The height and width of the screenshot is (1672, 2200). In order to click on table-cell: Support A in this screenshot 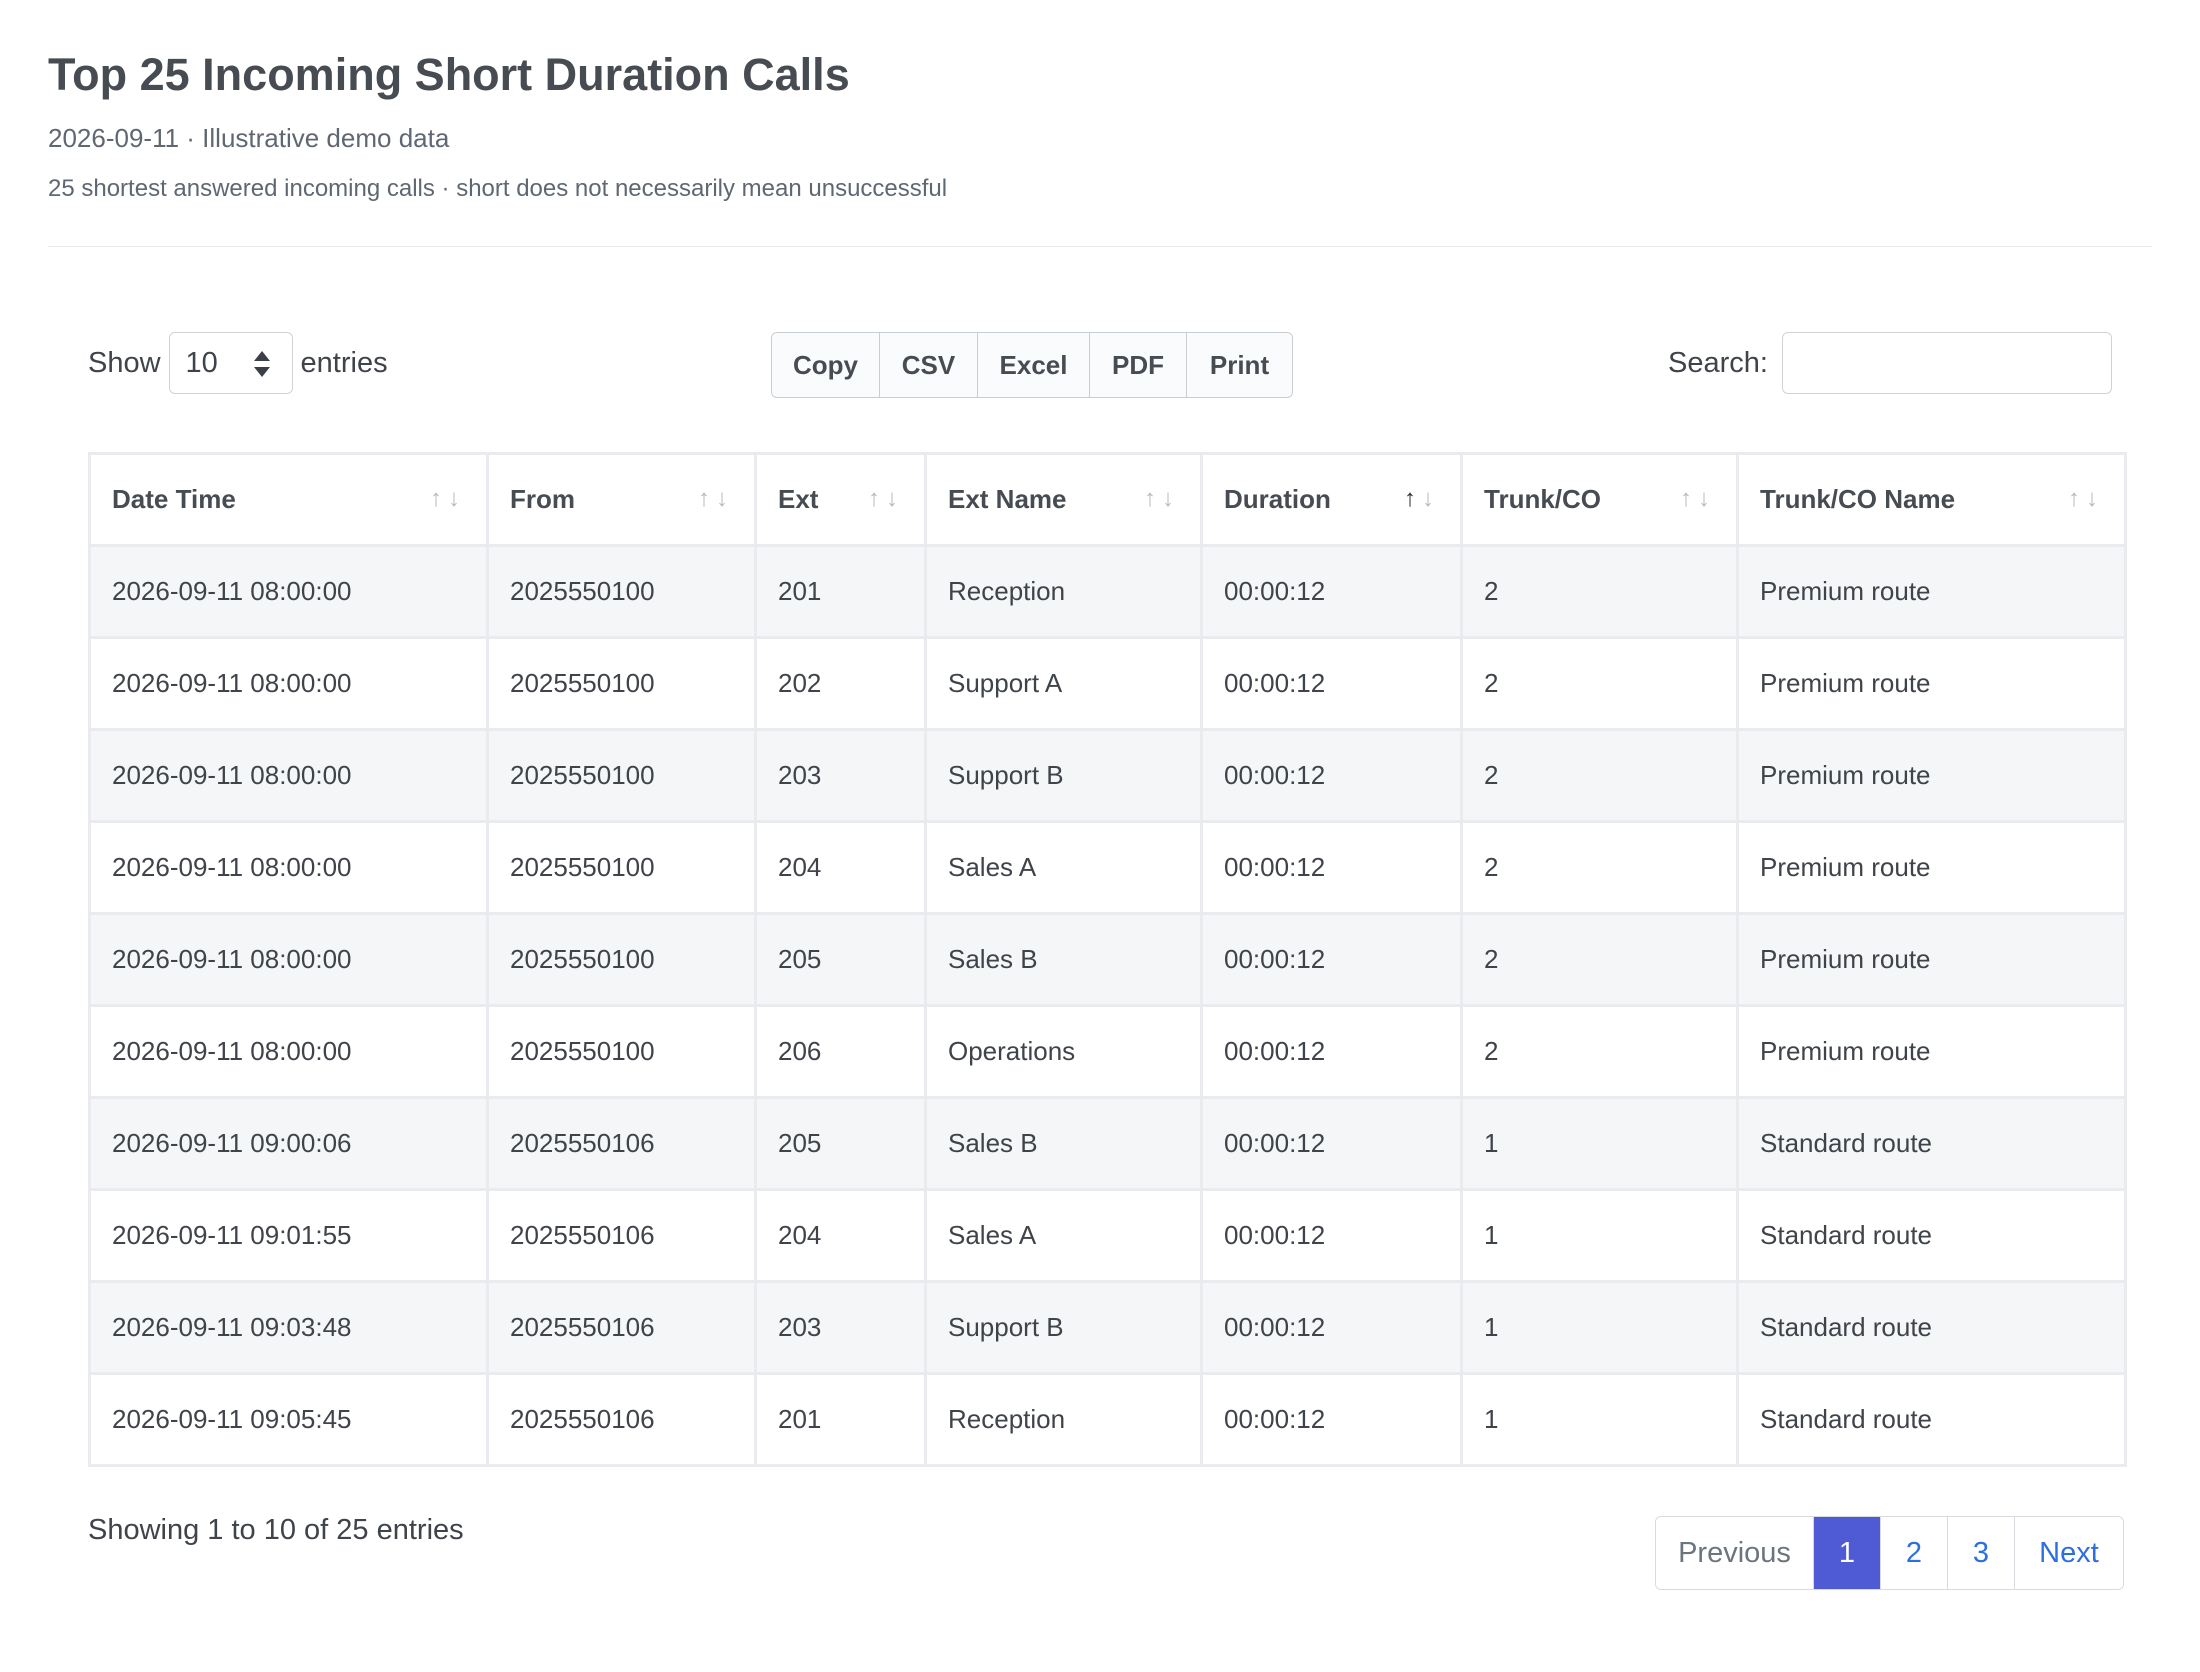, I will do `click(1063, 683)`.